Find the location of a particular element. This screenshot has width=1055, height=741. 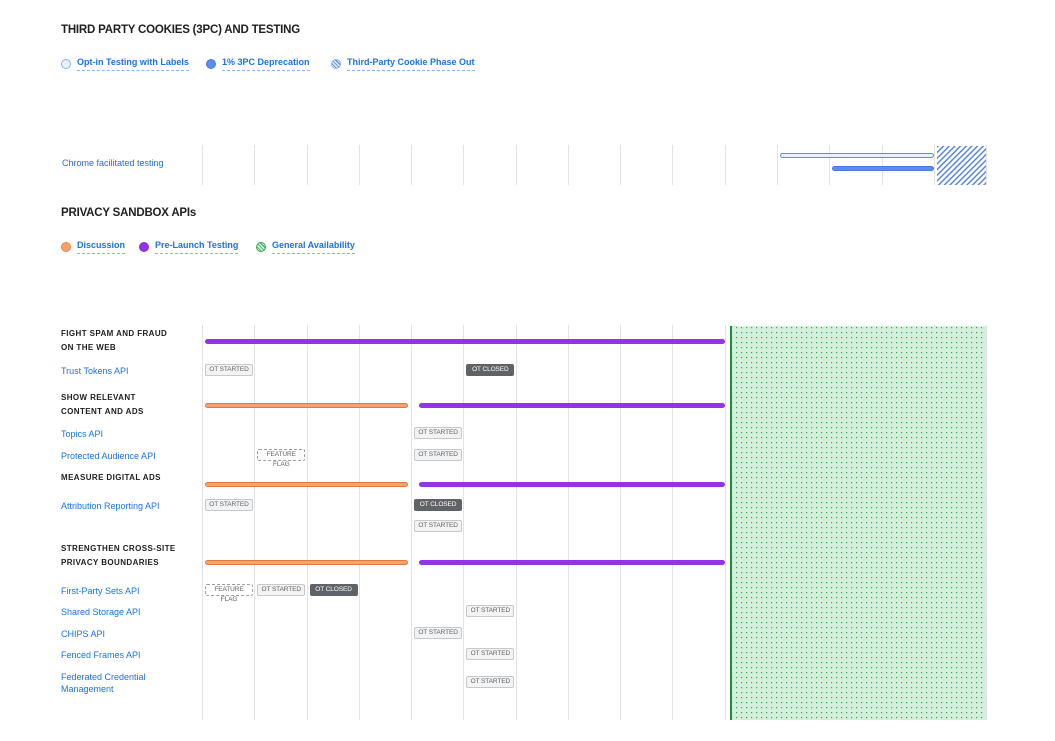

legend-label: Third-Party Cookie Phase Out is located at coordinates (411, 64).